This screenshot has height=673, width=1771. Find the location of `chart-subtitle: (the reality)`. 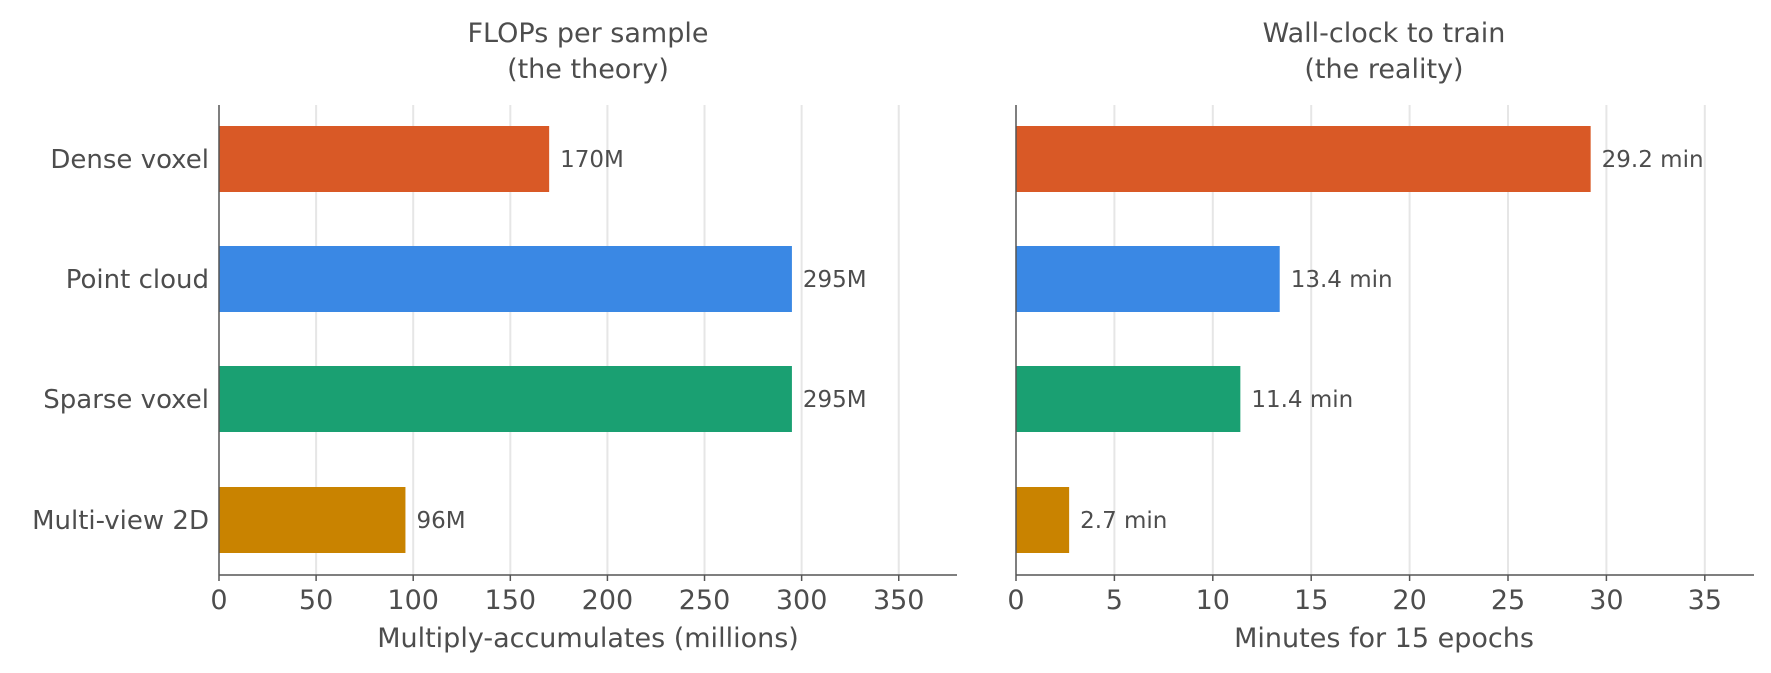

chart-subtitle: (the reality) is located at coordinates (1383, 69).